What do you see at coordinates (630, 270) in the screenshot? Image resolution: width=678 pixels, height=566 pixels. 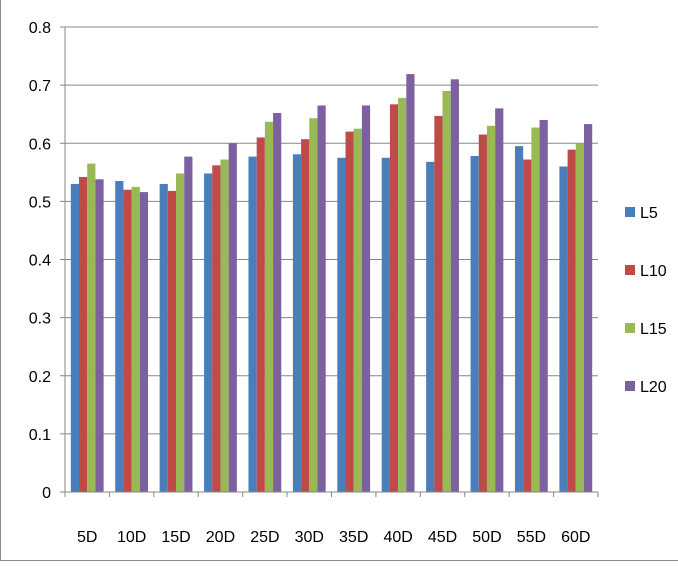 I see `legend-swatch-l10` at bounding box center [630, 270].